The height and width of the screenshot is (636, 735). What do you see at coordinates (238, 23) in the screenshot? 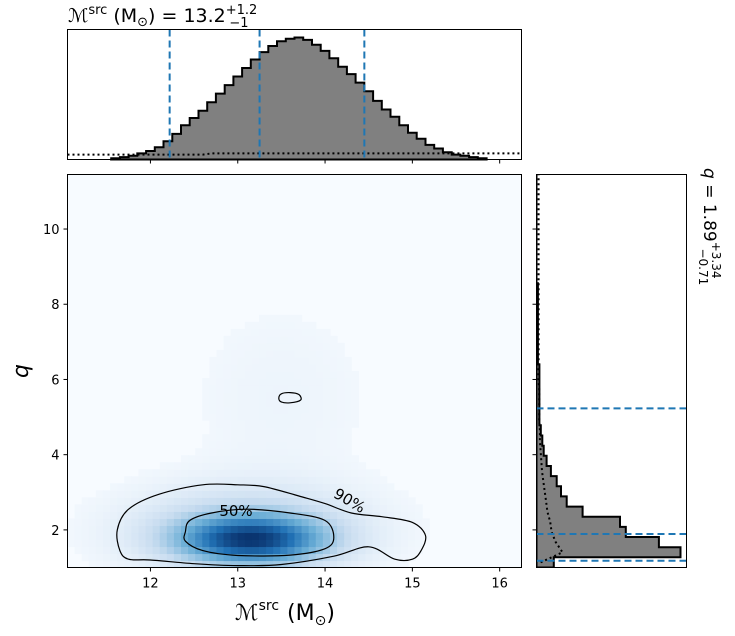
I see `mx-title-minus: −1` at bounding box center [238, 23].